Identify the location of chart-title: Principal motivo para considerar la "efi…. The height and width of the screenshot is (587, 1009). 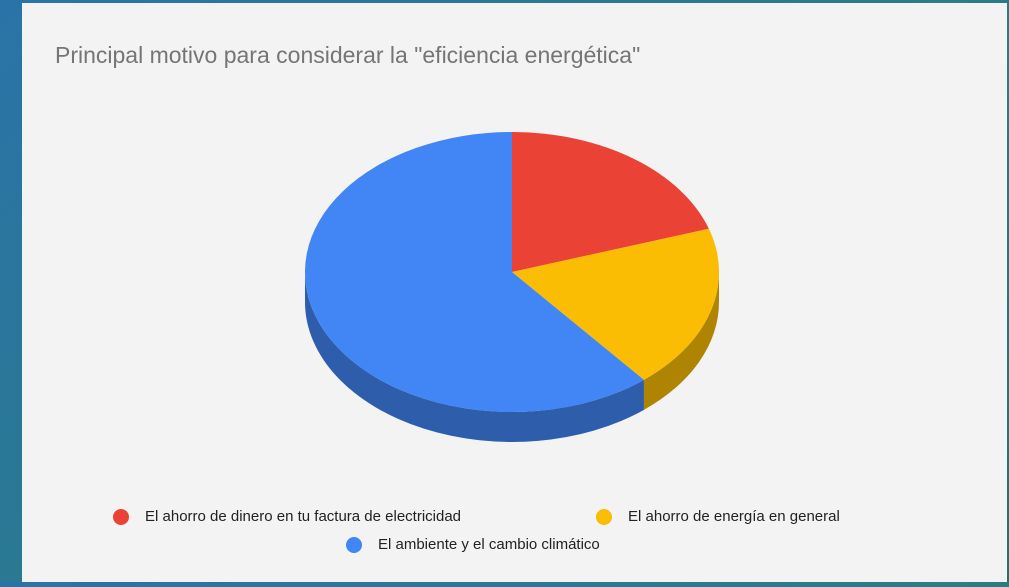
(347, 55).